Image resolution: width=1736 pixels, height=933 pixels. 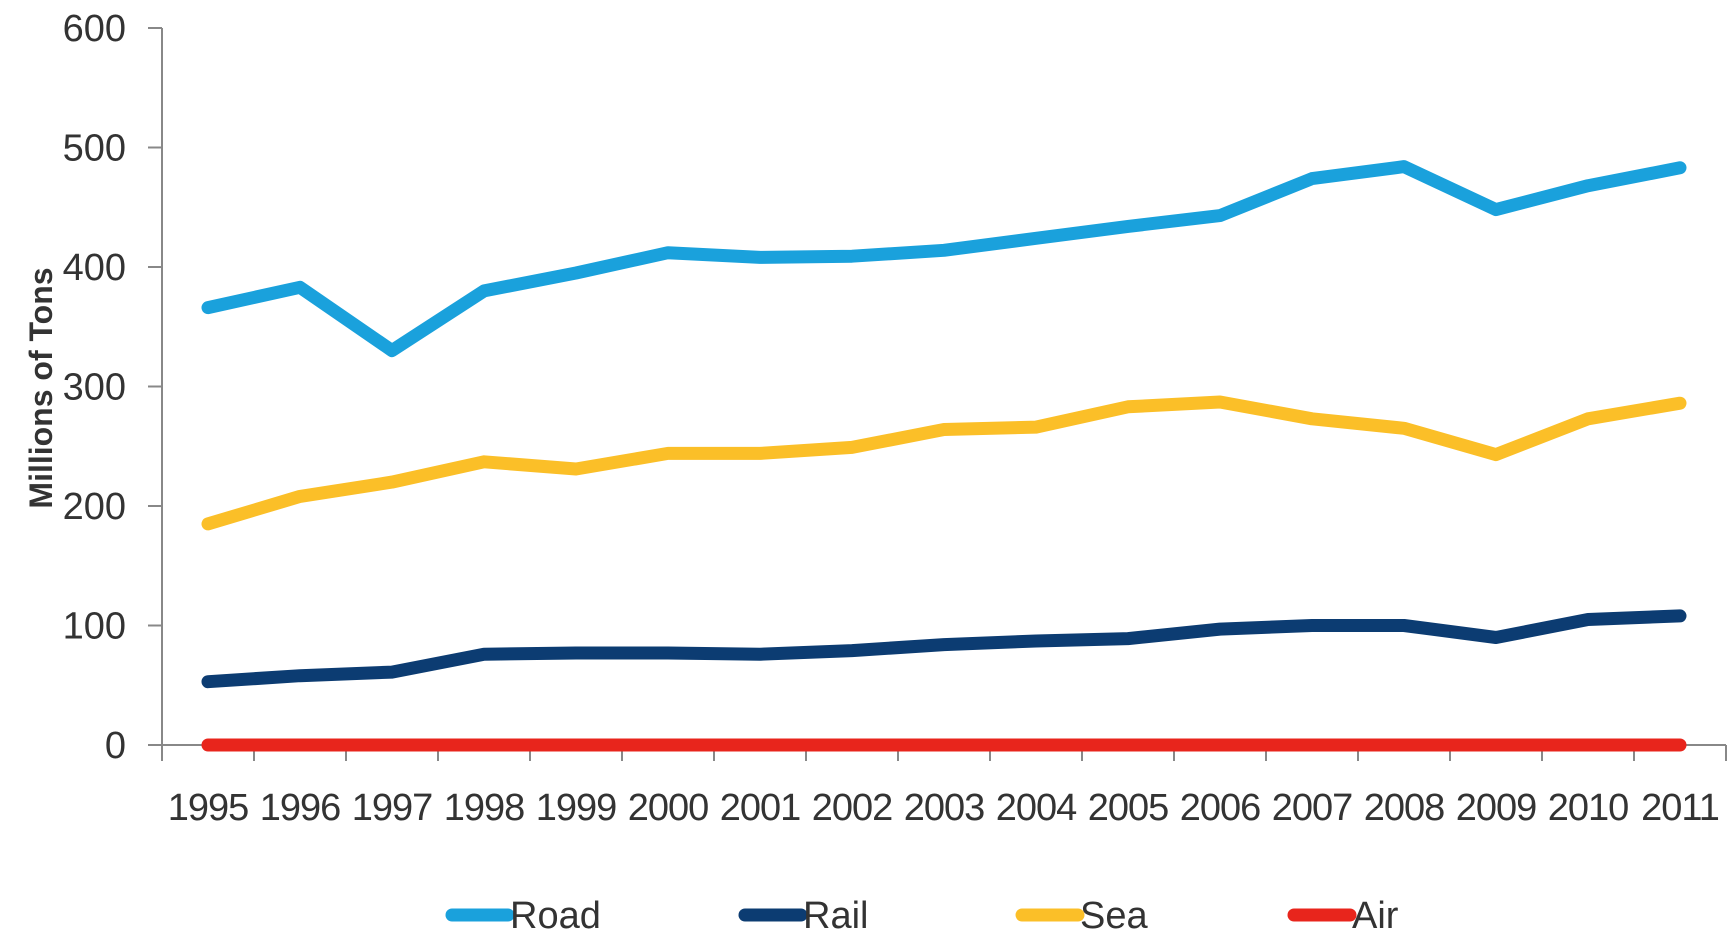 I want to click on x-tick-label: 2010, so click(x=1588, y=808).